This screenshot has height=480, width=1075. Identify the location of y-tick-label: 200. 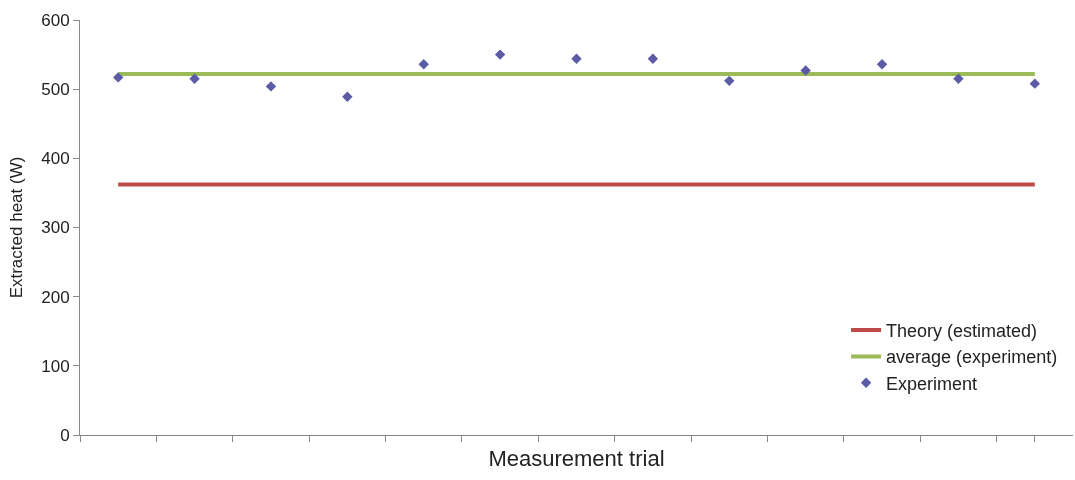
(55, 297).